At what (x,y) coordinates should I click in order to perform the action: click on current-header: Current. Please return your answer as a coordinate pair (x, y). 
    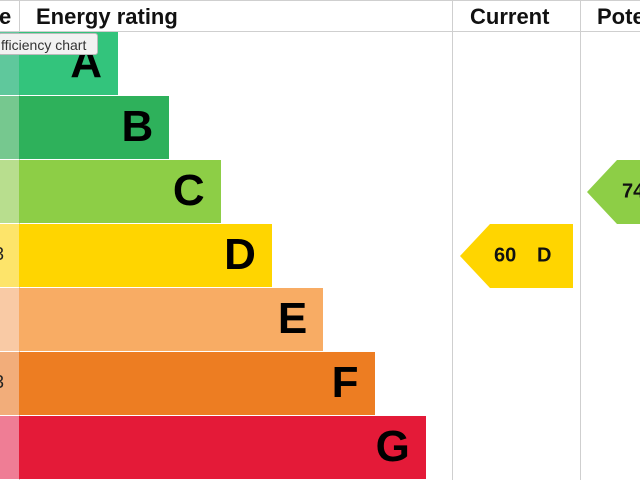
    Looking at the image, I should click on (510, 16).